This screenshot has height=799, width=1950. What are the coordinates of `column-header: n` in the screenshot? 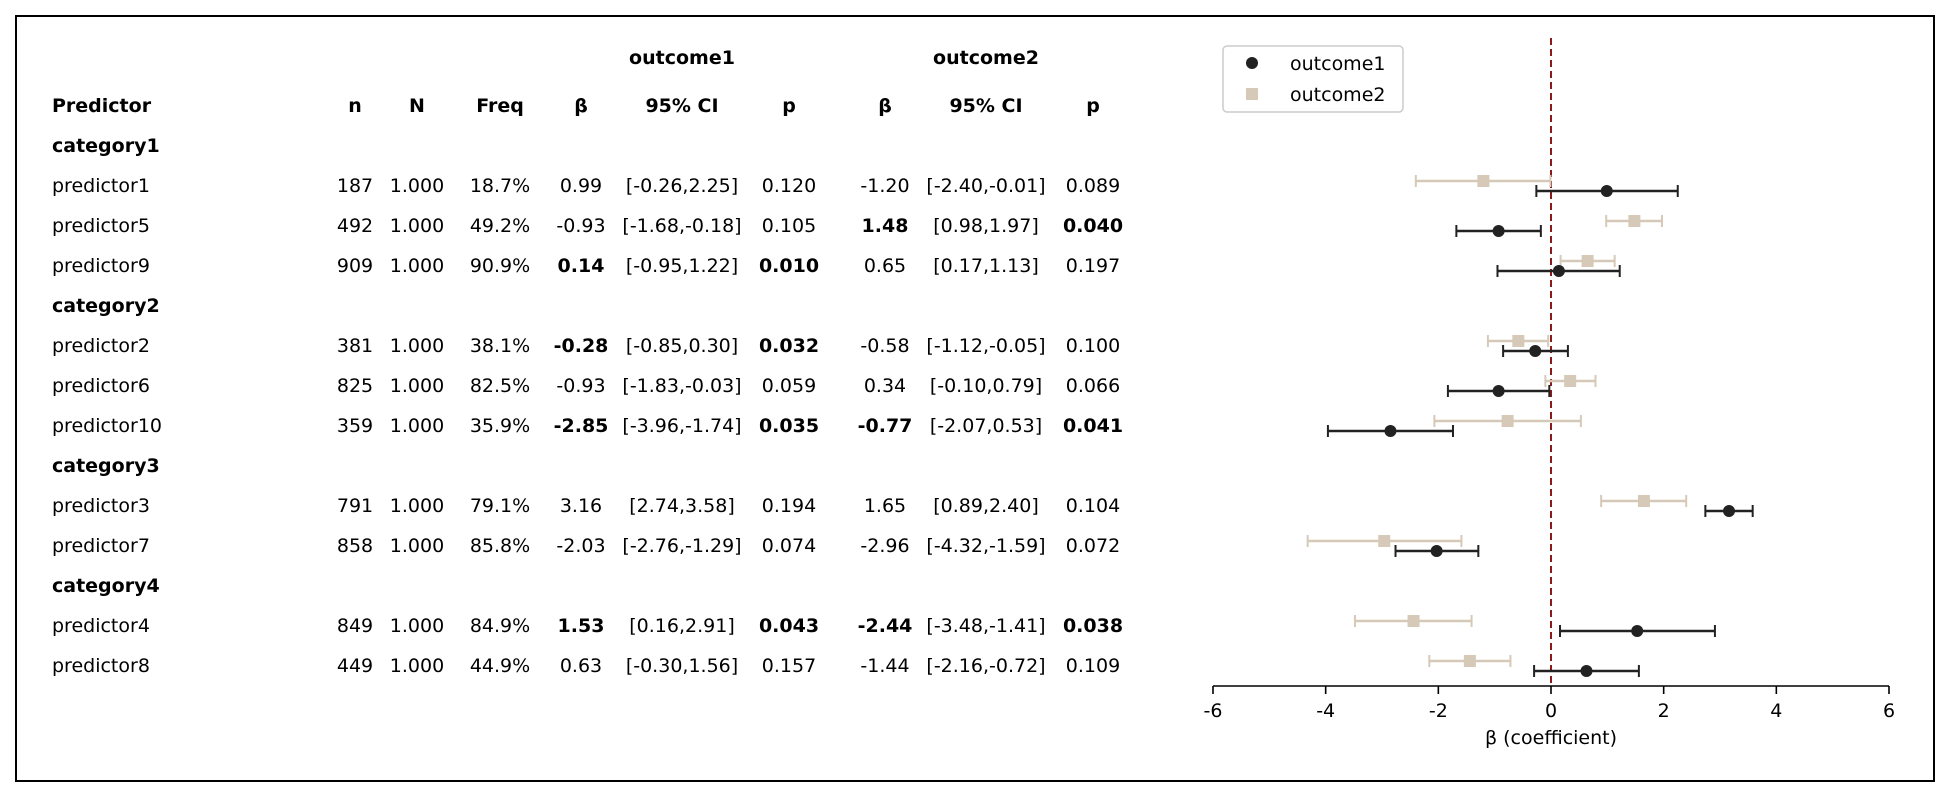 It's located at (355, 106).